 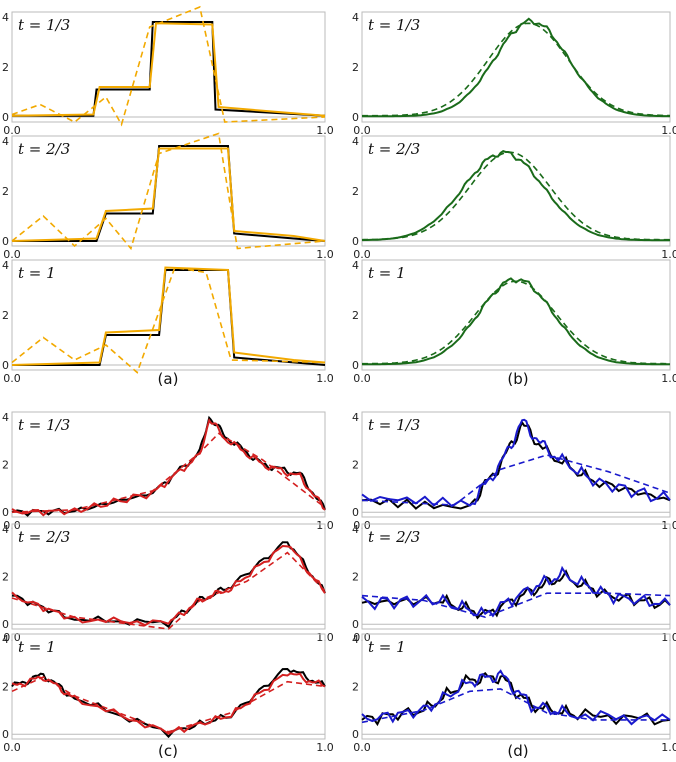 I want to click on subplot-b-3: 0 2 4 0.0 1.0 t = 1, so click(x=514, y=322).